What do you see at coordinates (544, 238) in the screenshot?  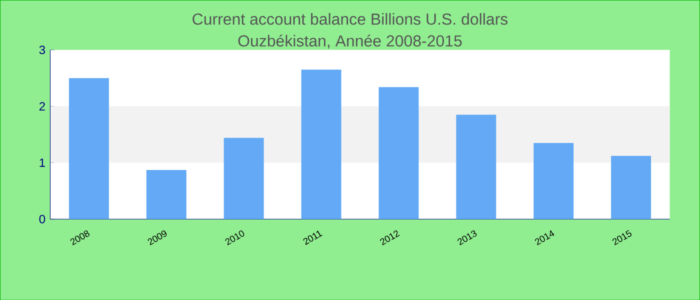 I see `x-tick-label: 2014` at bounding box center [544, 238].